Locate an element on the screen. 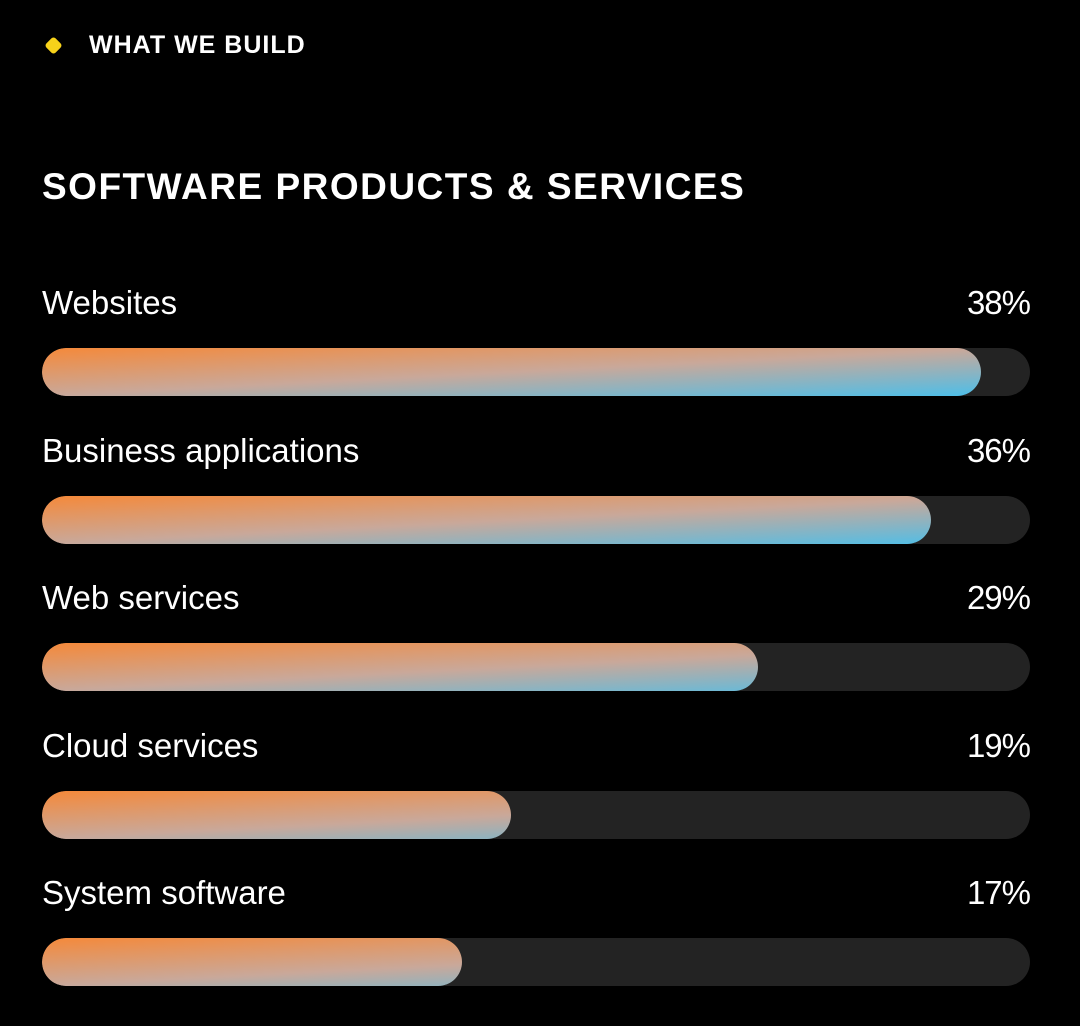 This screenshot has height=1026, width=1080. eyebrow-label: WHAT WE BUILD is located at coordinates (197, 44).